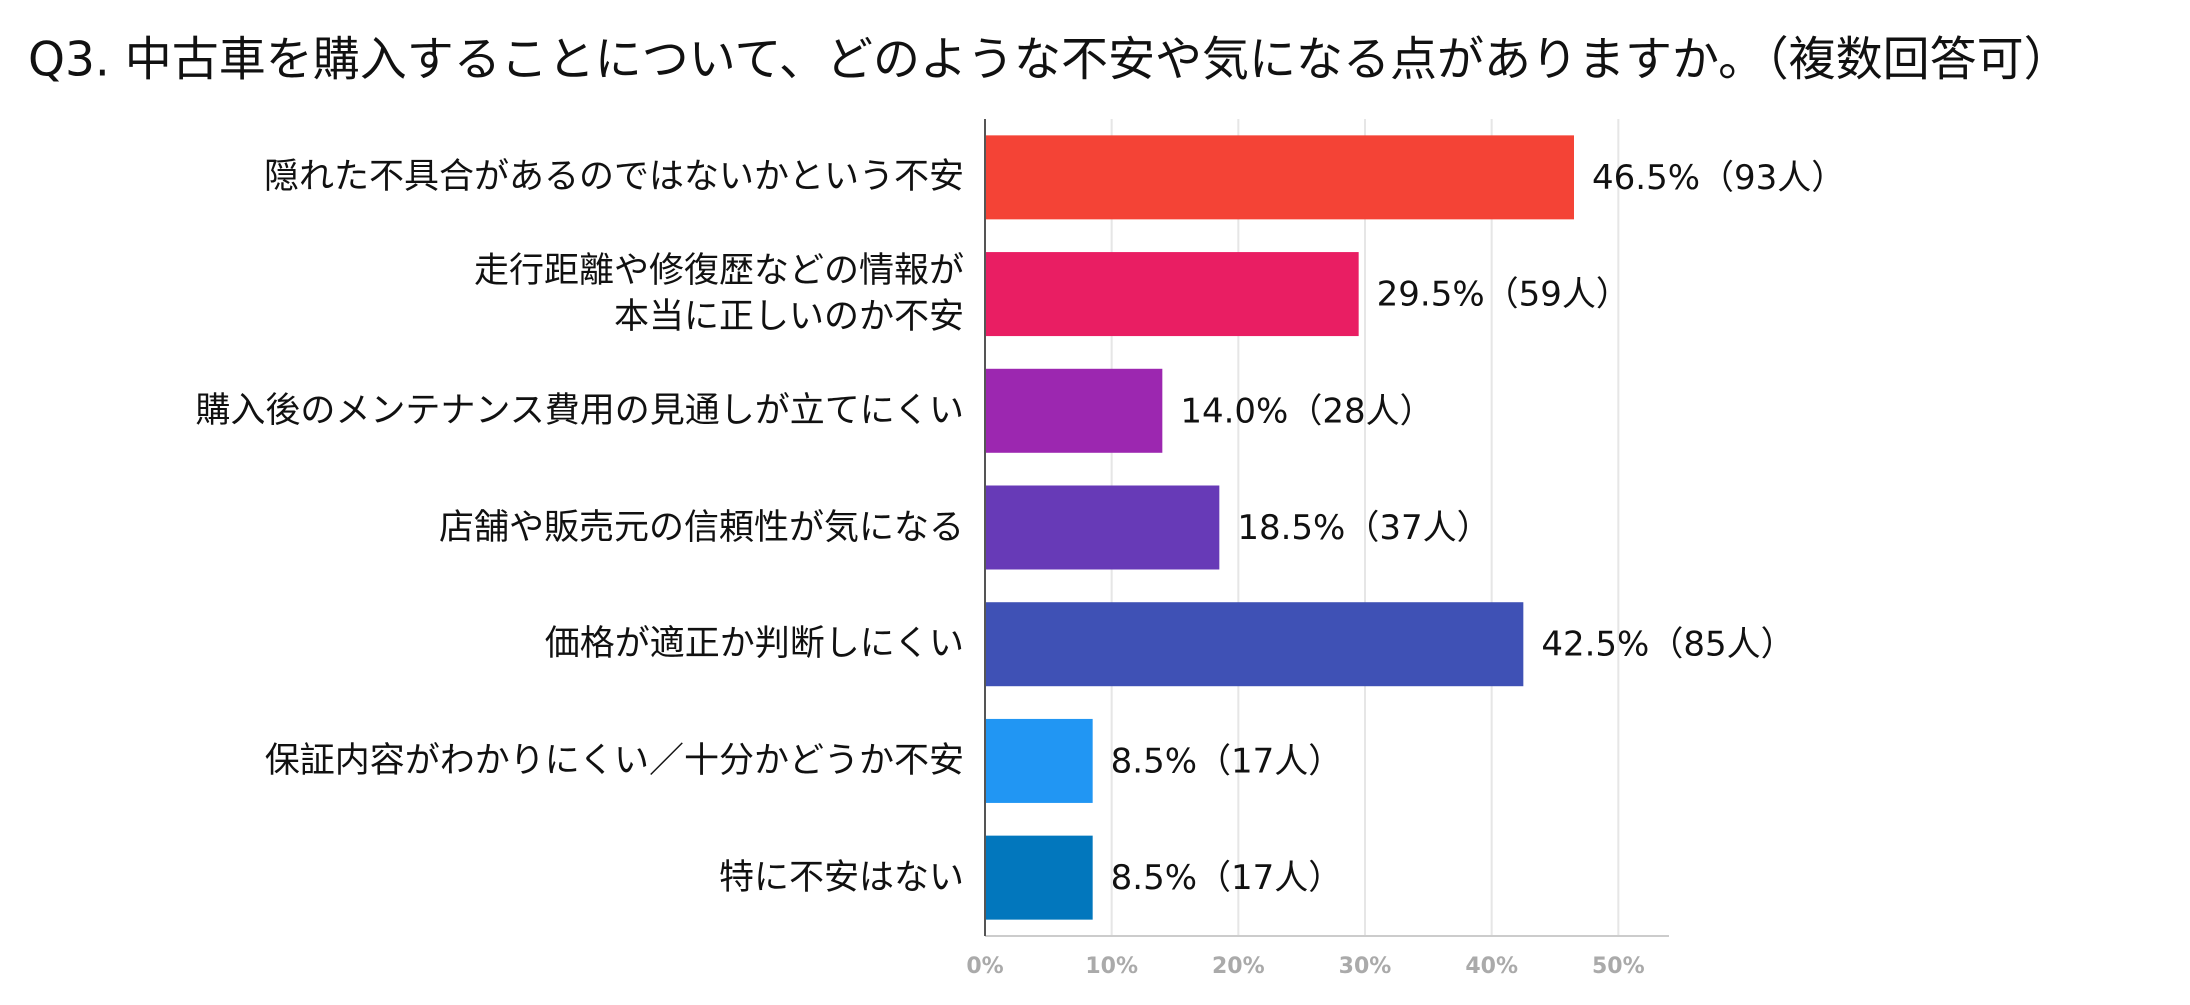  I want to click on category-label: 価格が適正か判断しにくい, so click(754, 644).